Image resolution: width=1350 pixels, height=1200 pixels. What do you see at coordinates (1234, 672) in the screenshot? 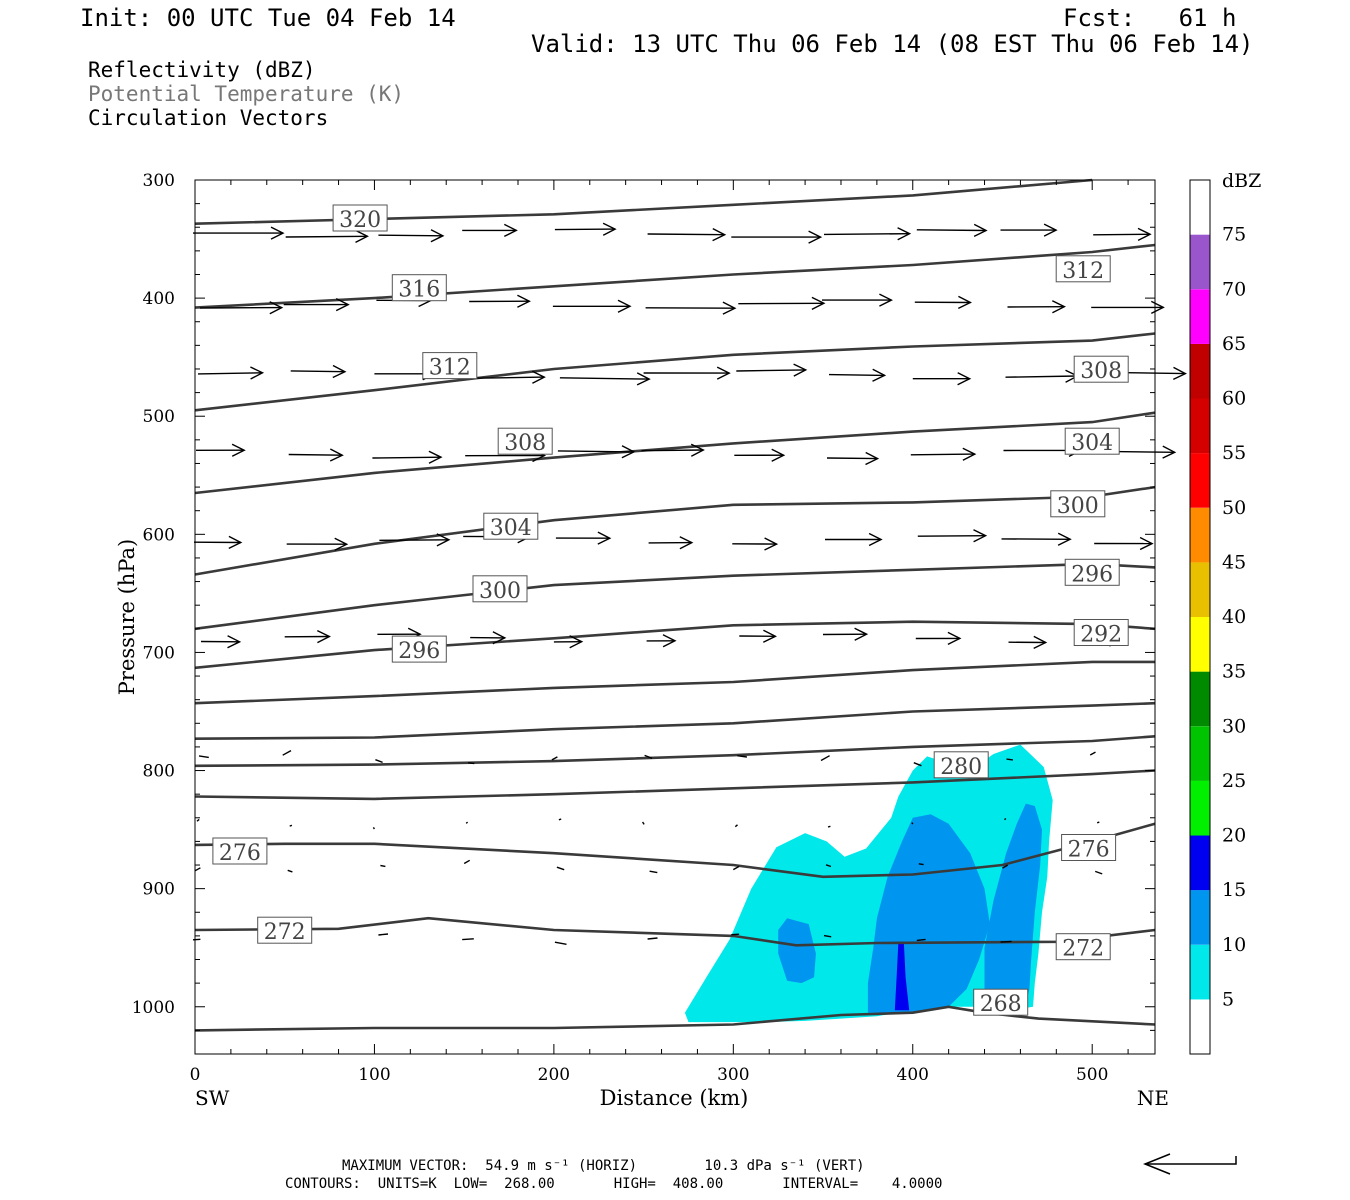
I see `colorbar-label: 35` at bounding box center [1234, 672].